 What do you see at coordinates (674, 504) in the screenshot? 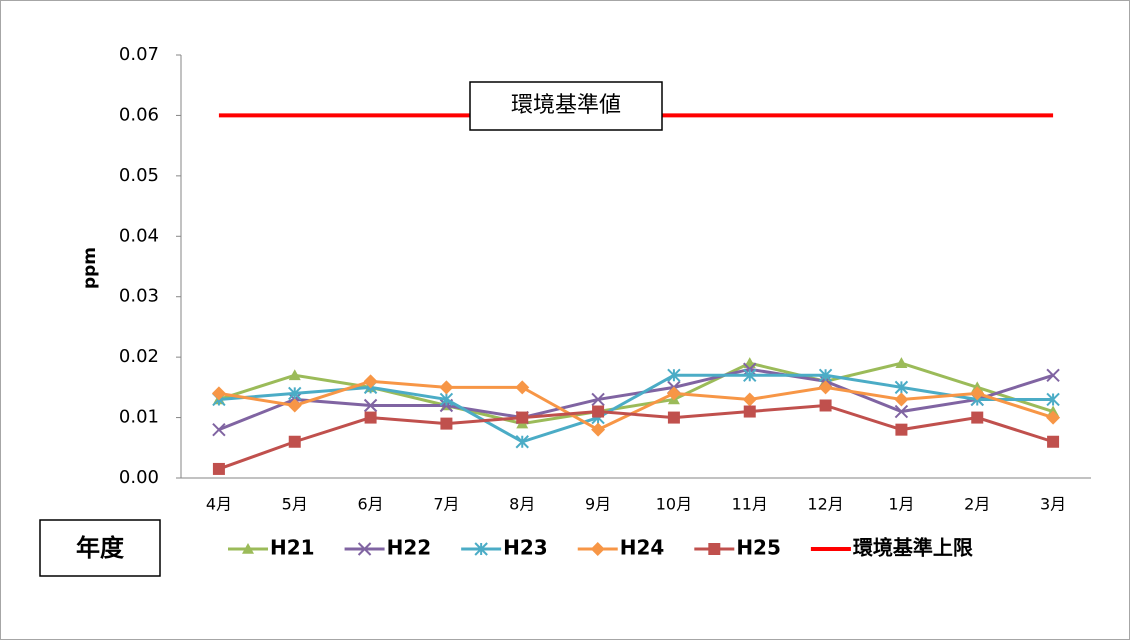
I see `x-tick-label: 10月` at bounding box center [674, 504].